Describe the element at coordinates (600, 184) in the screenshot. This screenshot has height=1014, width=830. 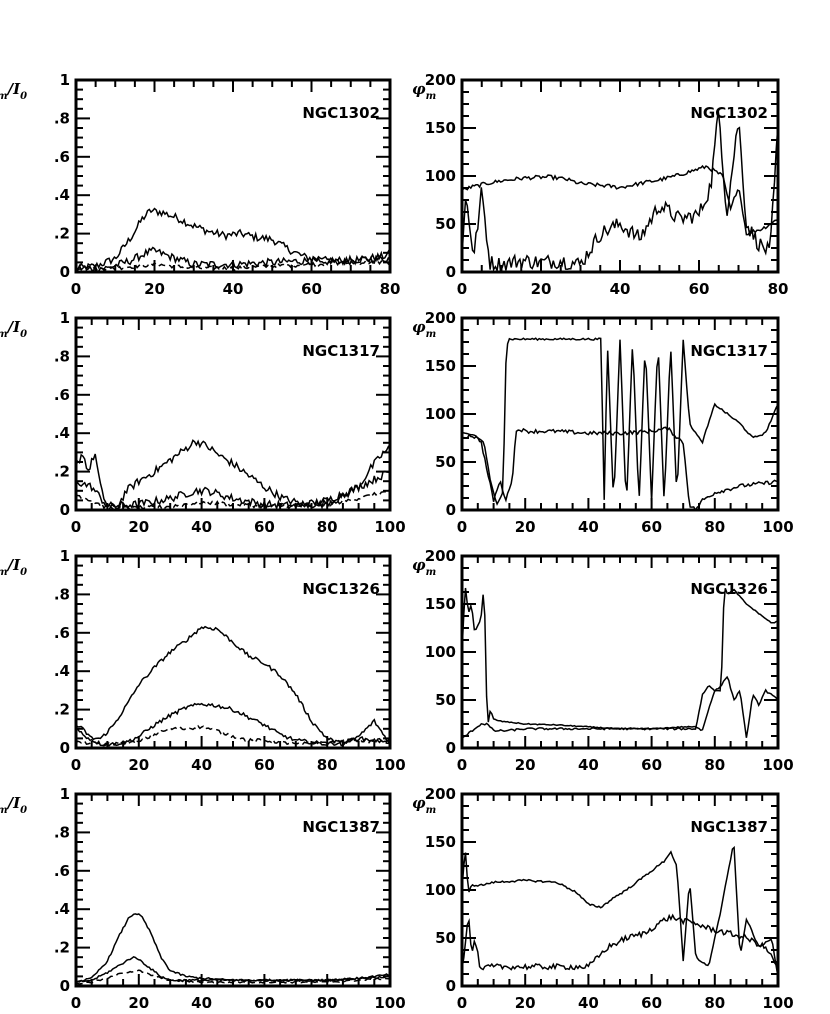
I see `chart-panel-ngc1302-phase: 0 20 40 60 80 0 50 100 150 200 NGC1302 φm` at that location.